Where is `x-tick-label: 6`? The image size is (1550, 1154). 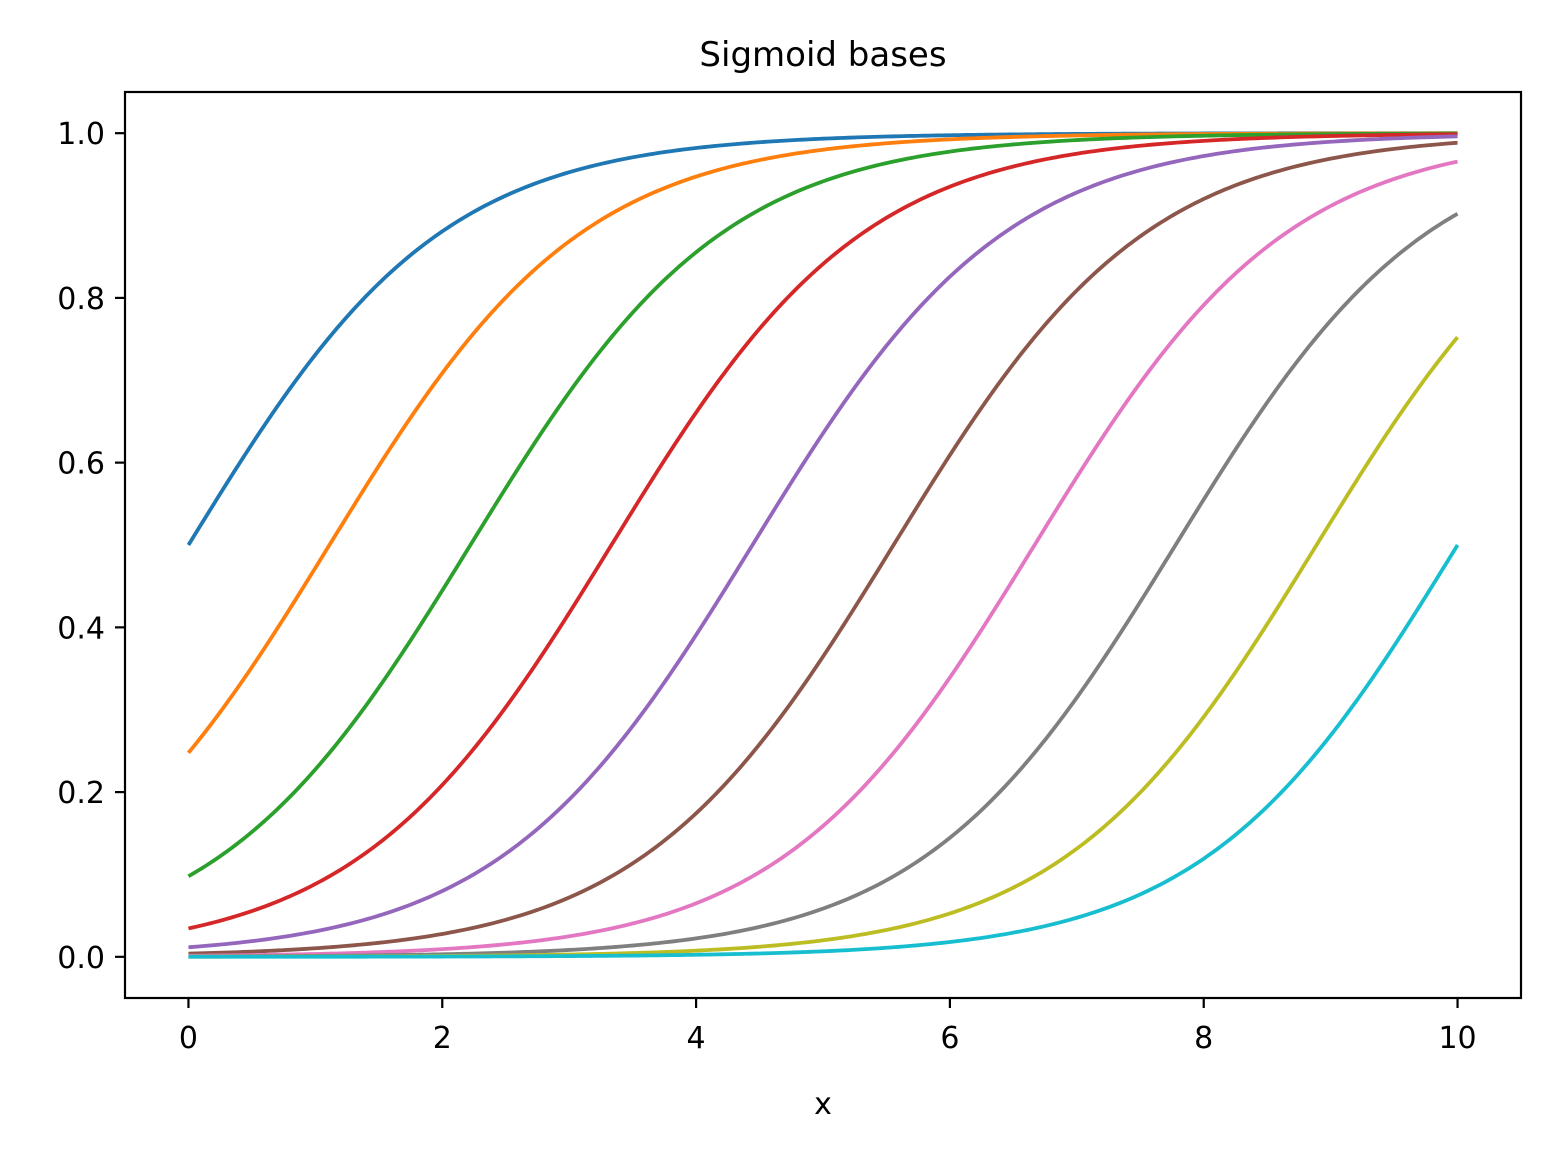 x-tick-label: 6 is located at coordinates (949, 1038).